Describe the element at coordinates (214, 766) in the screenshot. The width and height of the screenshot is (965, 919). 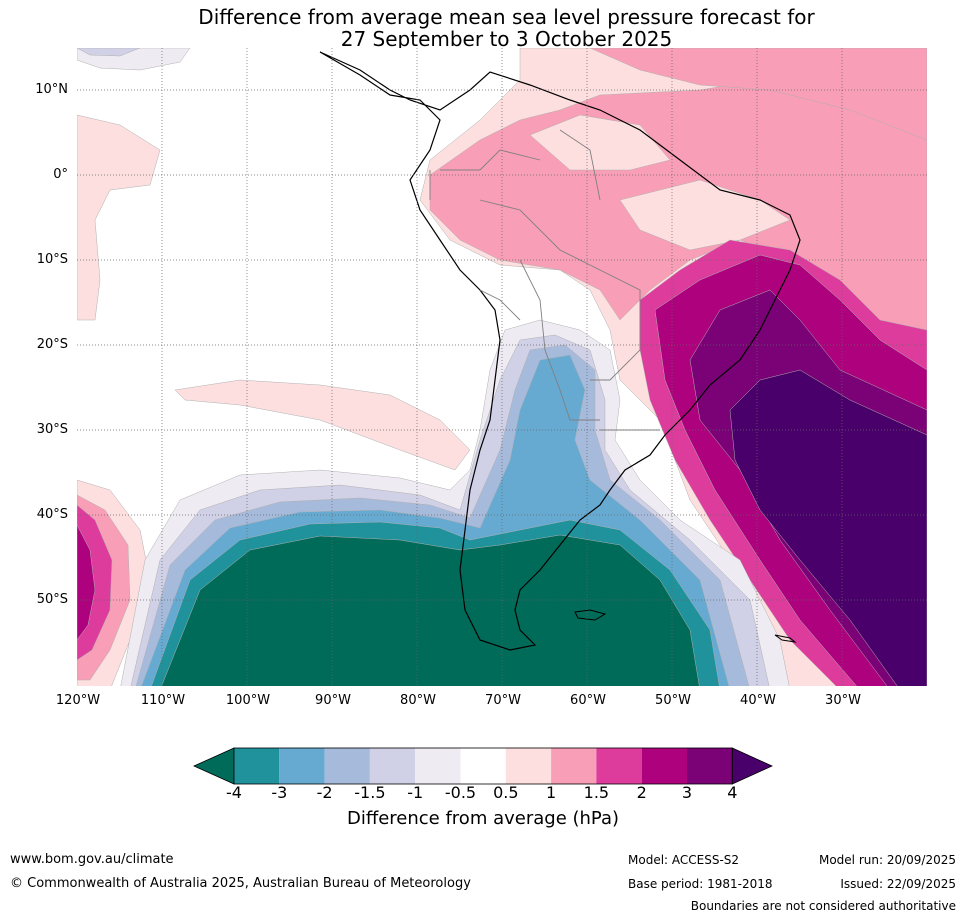
I see `colorbar-extend-min` at that location.